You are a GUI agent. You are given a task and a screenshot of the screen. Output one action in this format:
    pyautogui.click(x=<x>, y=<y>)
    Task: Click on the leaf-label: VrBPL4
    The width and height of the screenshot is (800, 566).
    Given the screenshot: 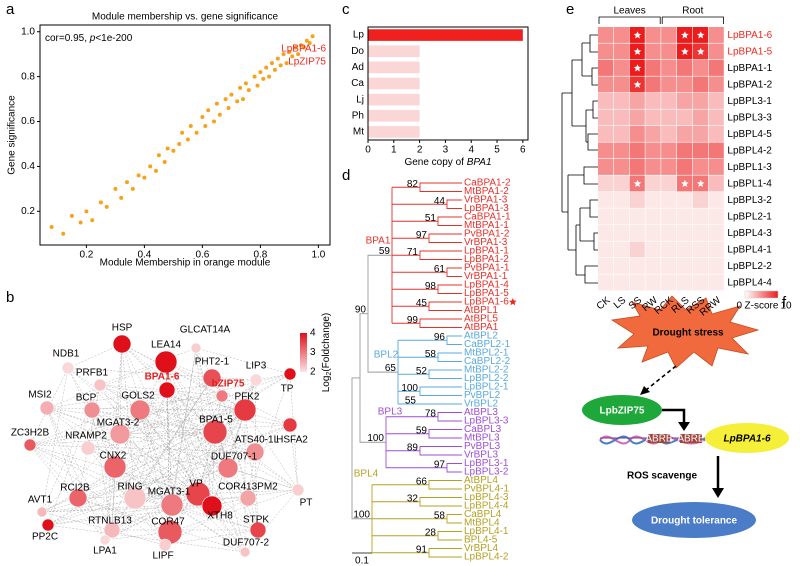 What is the action you would take?
    pyautogui.click(x=481, y=548)
    